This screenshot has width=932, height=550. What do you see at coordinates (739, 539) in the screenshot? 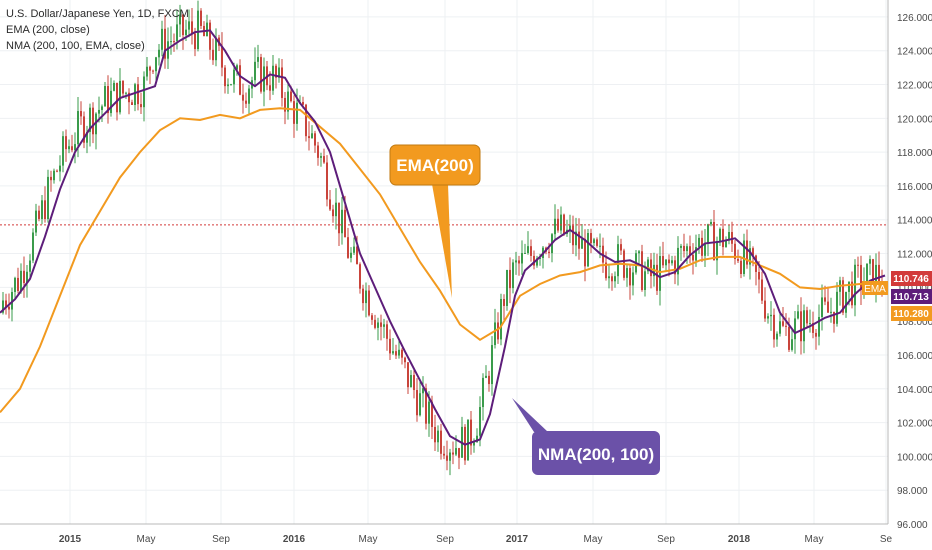
I see `x-tick-label: 2018` at bounding box center [739, 539].